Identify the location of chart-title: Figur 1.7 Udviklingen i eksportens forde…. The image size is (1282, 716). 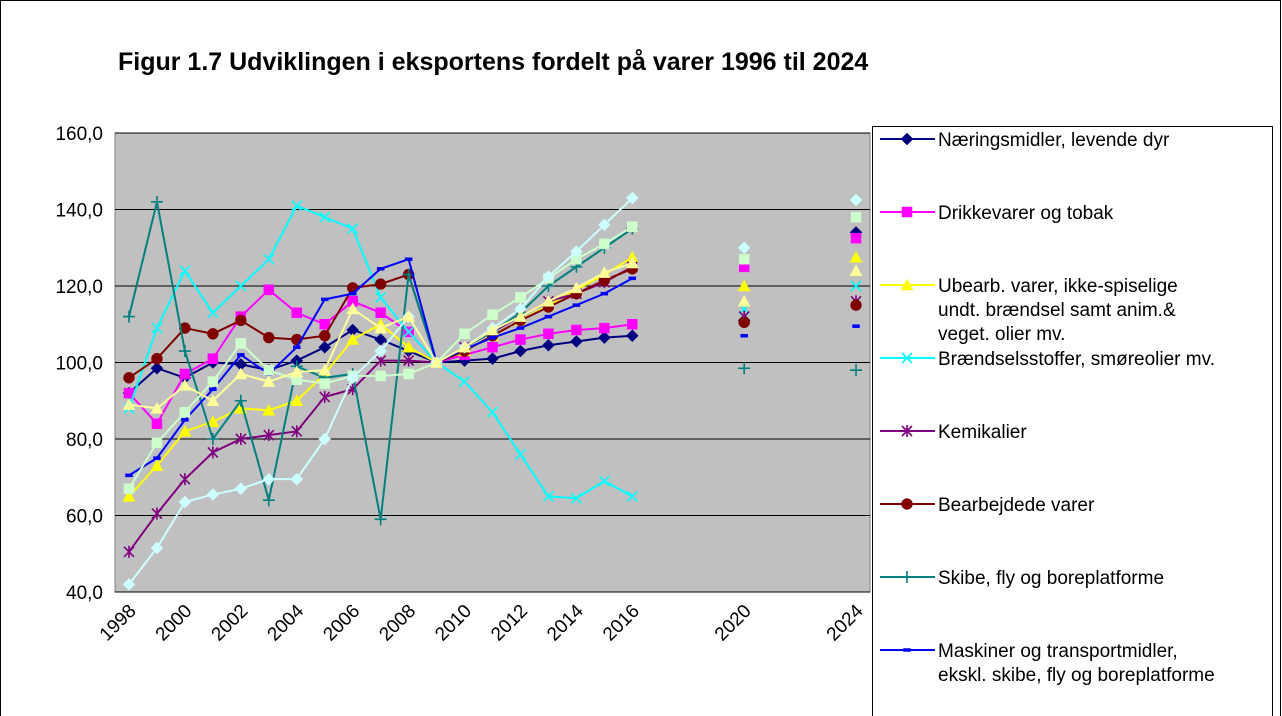
(493, 62).